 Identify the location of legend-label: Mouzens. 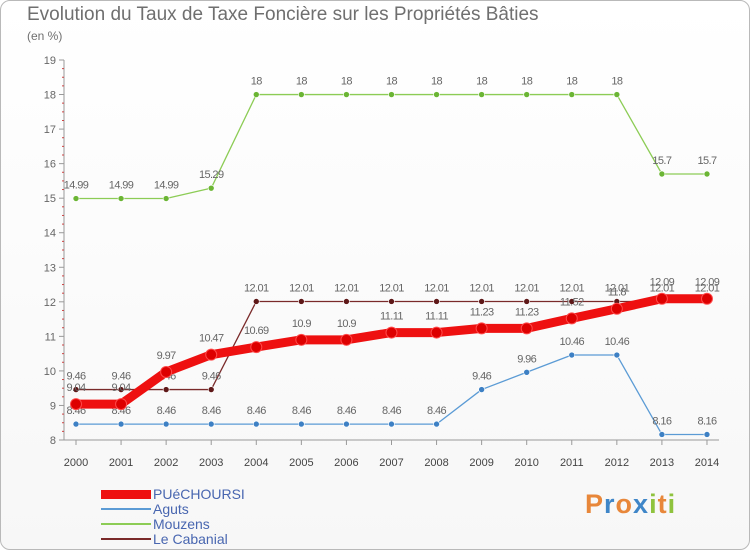
(181, 524).